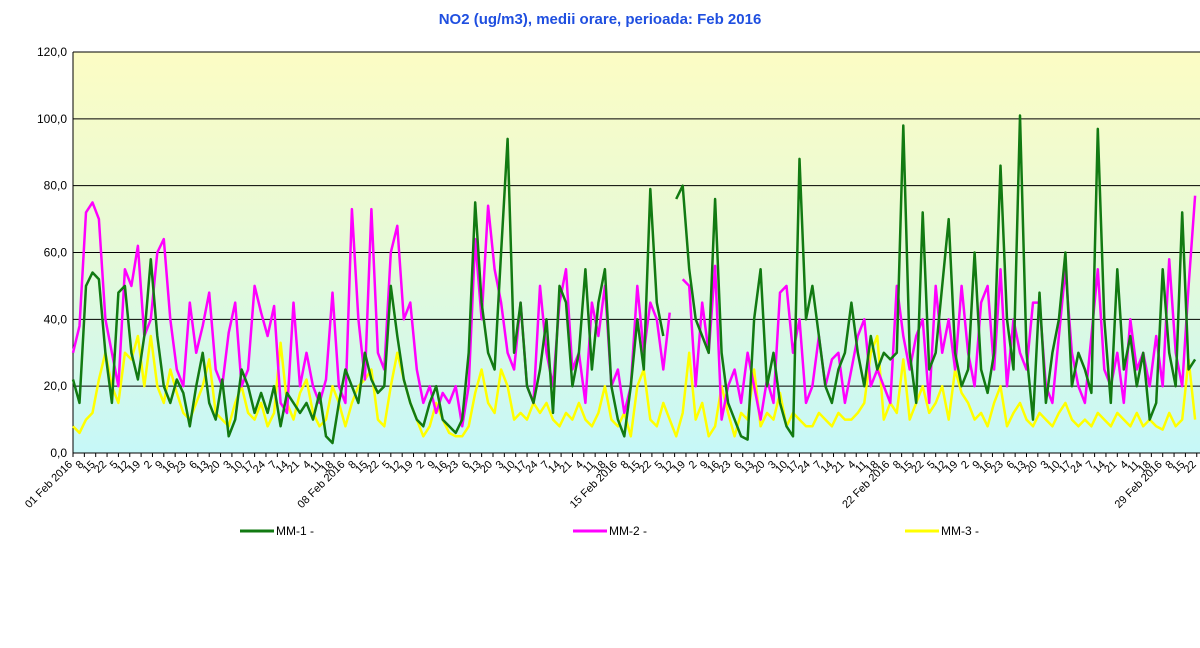 Image resolution: width=1200 pixels, height=648 pixels. I want to click on y-tick-label: 20,0, so click(56, 386).